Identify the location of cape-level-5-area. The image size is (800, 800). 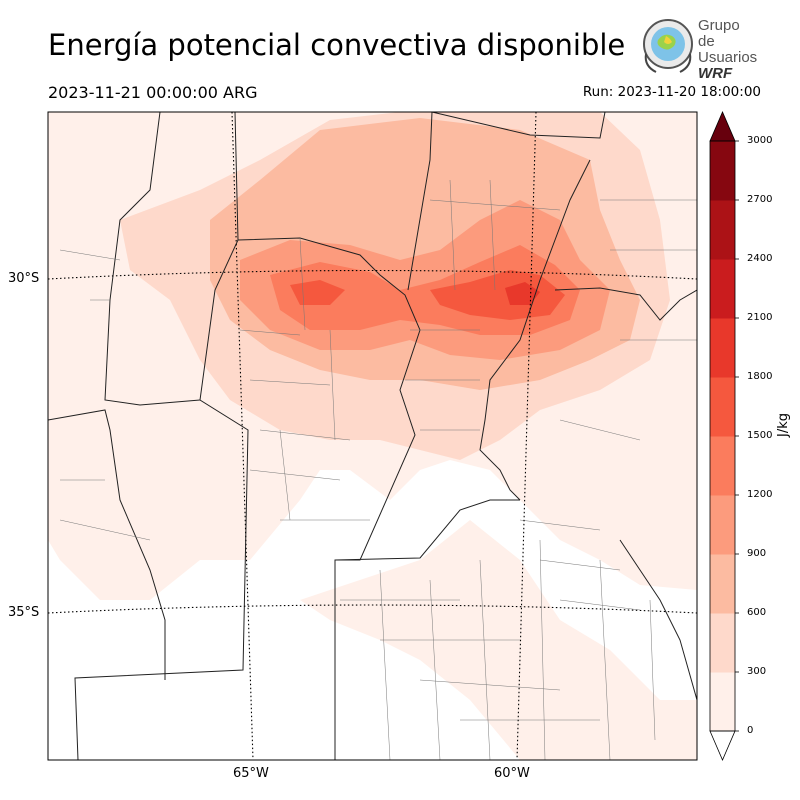
(317, 292).